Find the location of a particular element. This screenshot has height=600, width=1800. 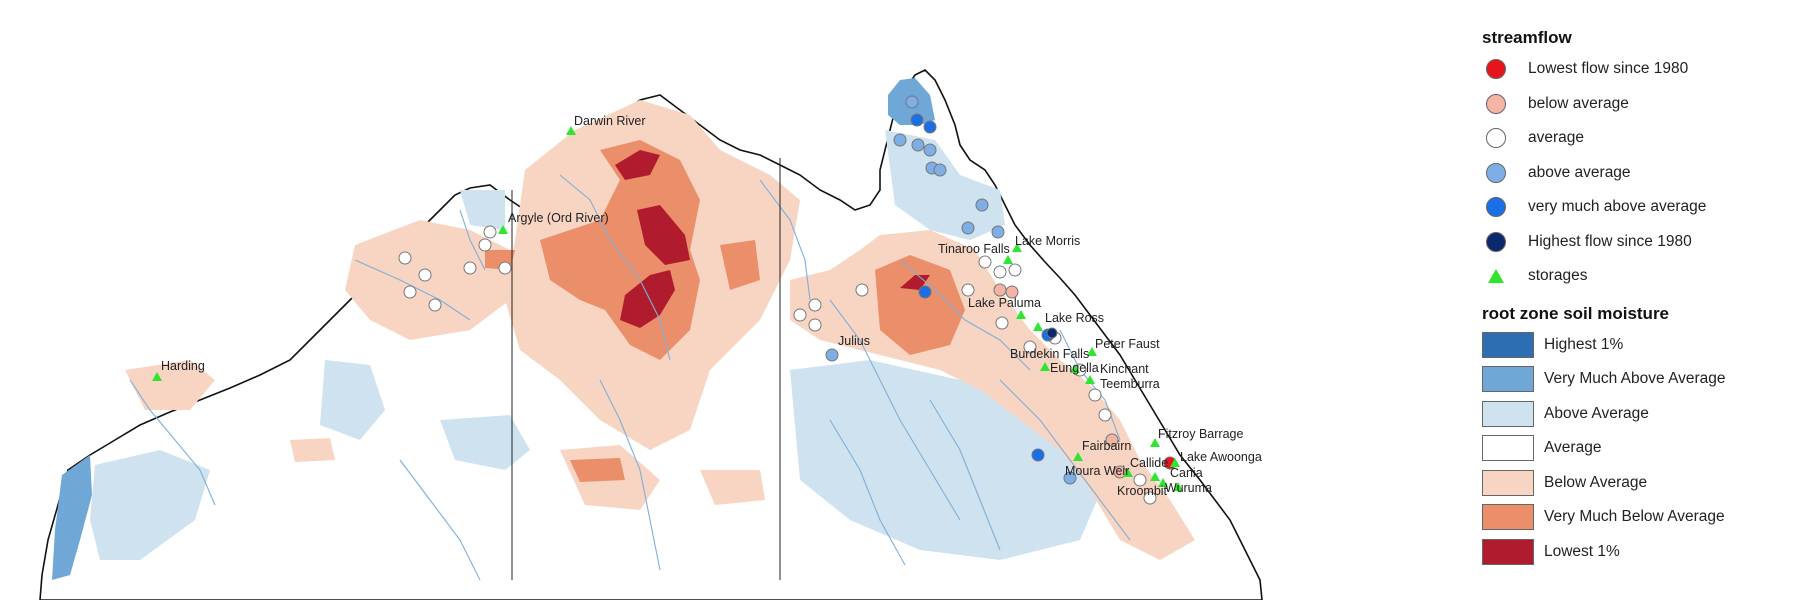

marker-highest-flow is located at coordinates (1052, 333).